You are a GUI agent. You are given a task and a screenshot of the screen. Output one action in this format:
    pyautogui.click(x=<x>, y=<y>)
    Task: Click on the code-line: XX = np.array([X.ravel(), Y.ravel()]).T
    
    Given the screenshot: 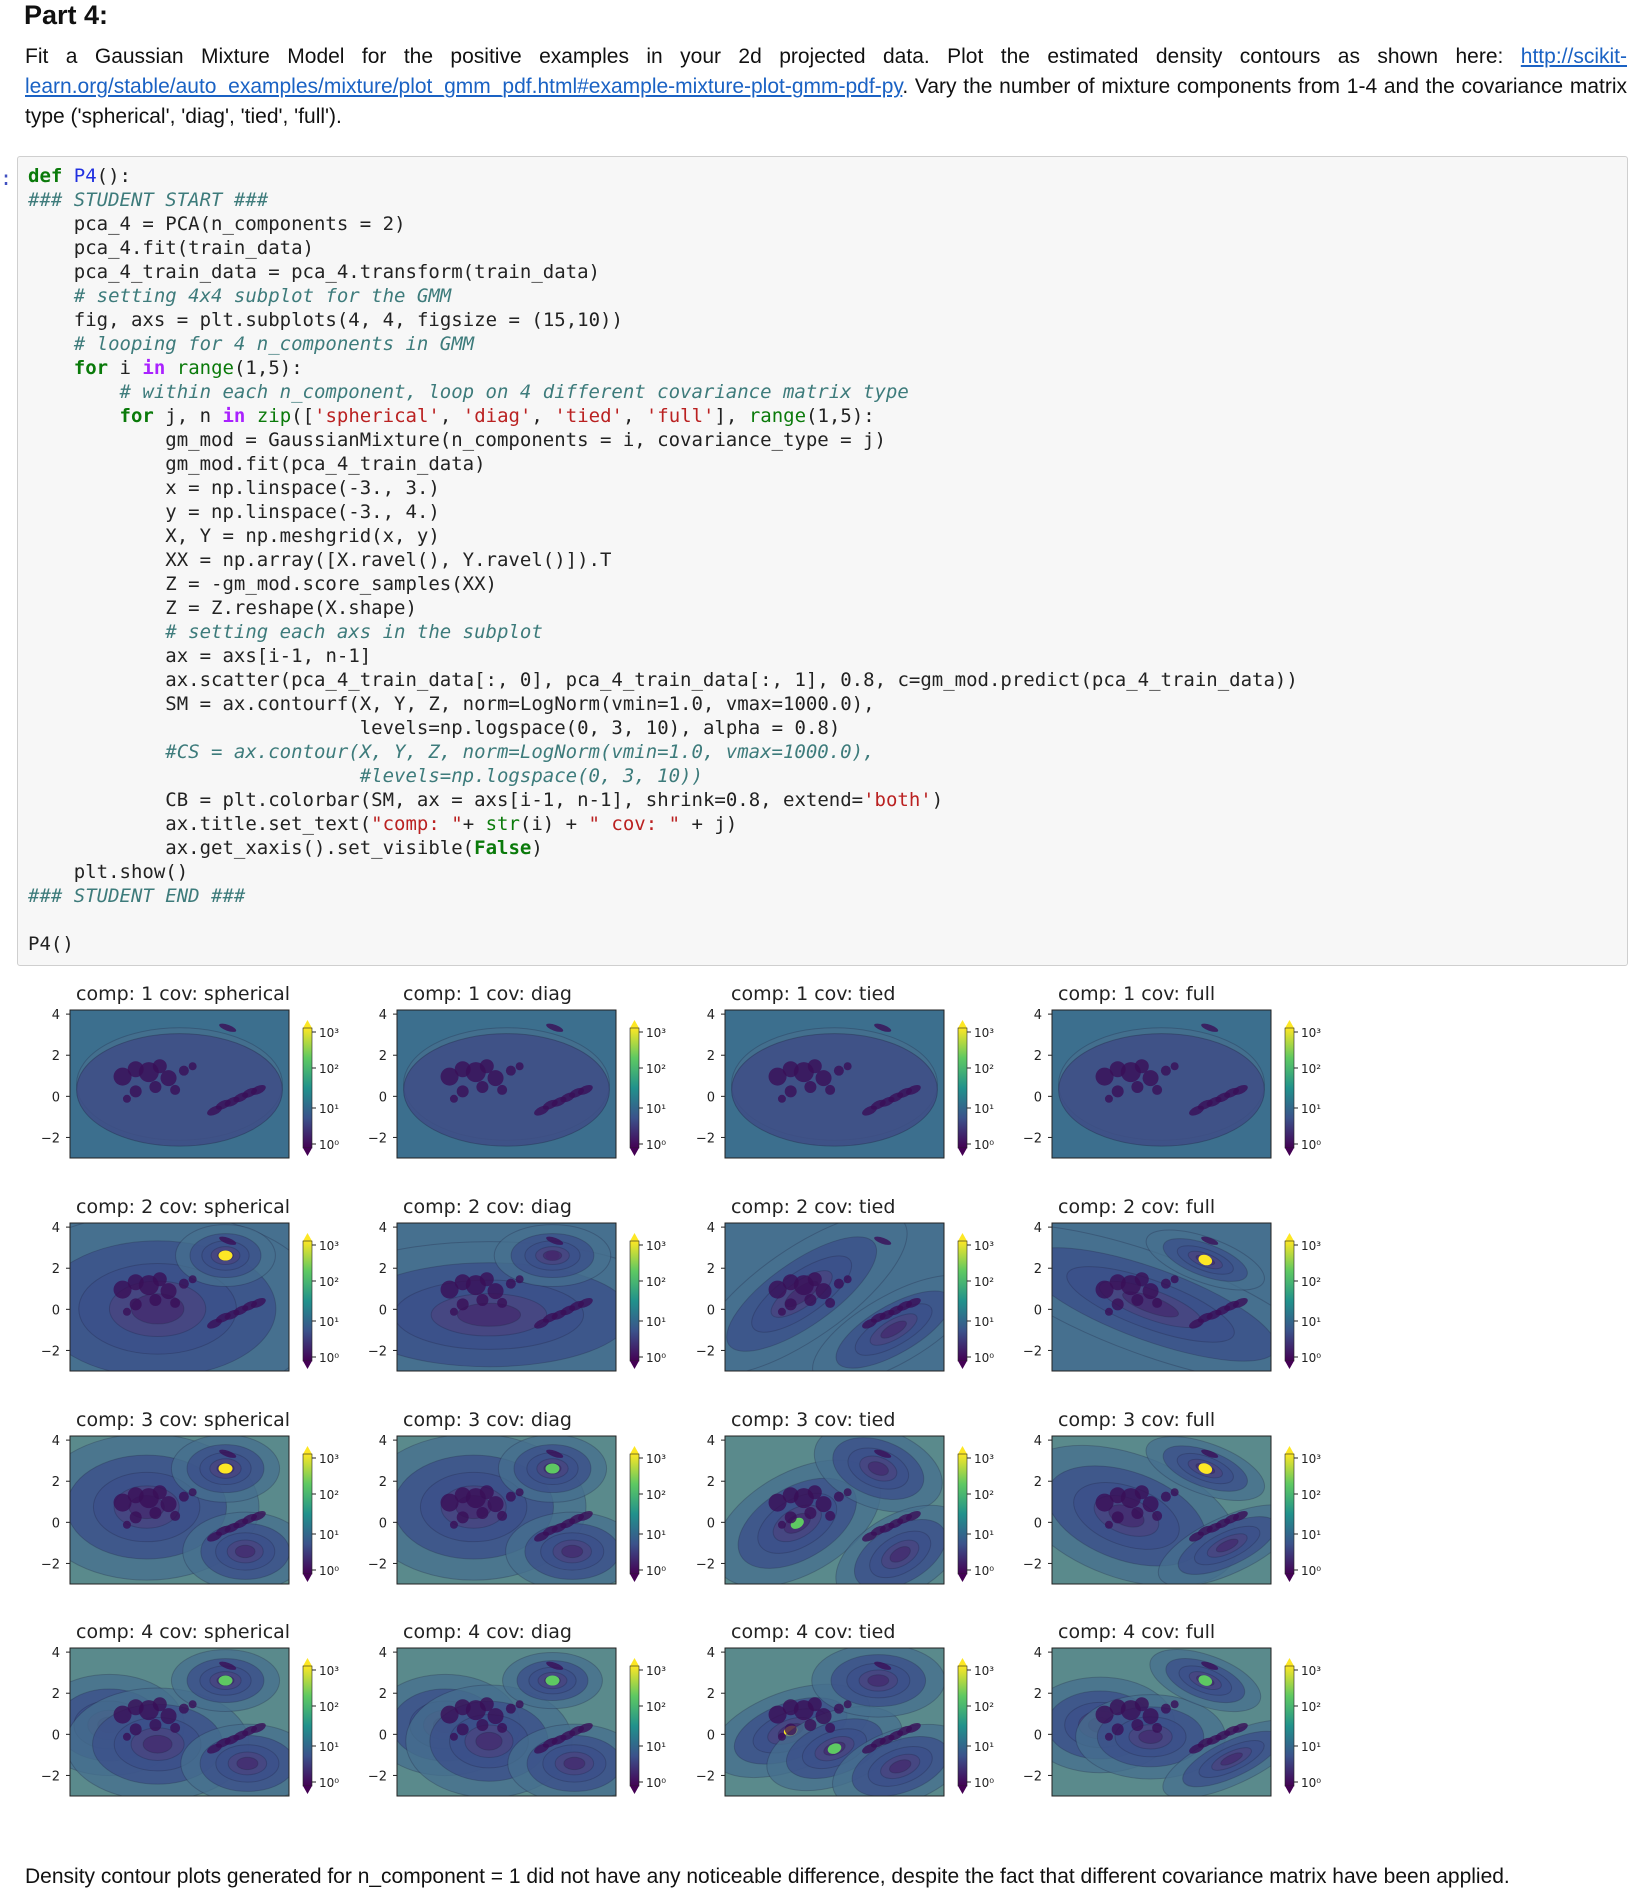 What is the action you would take?
    pyautogui.click(x=663, y=560)
    